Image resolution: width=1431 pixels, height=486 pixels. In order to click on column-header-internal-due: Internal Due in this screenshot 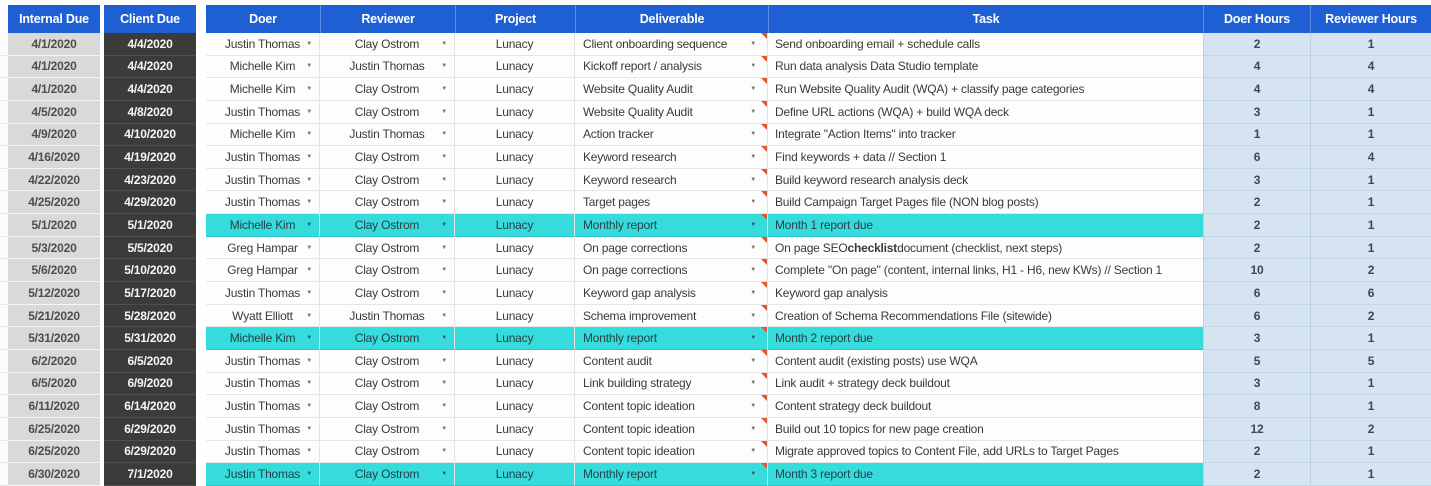, I will do `click(54, 19)`.